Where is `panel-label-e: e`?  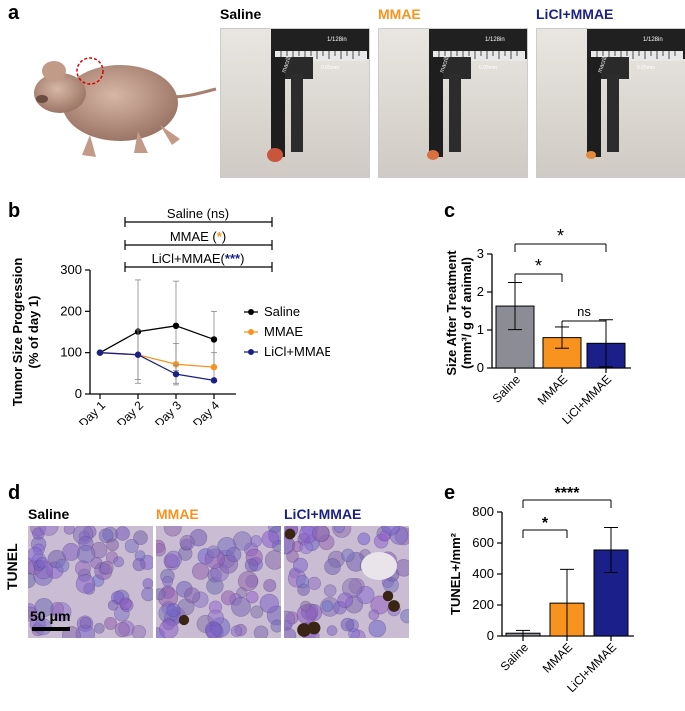 panel-label-e: e is located at coordinates (450, 493).